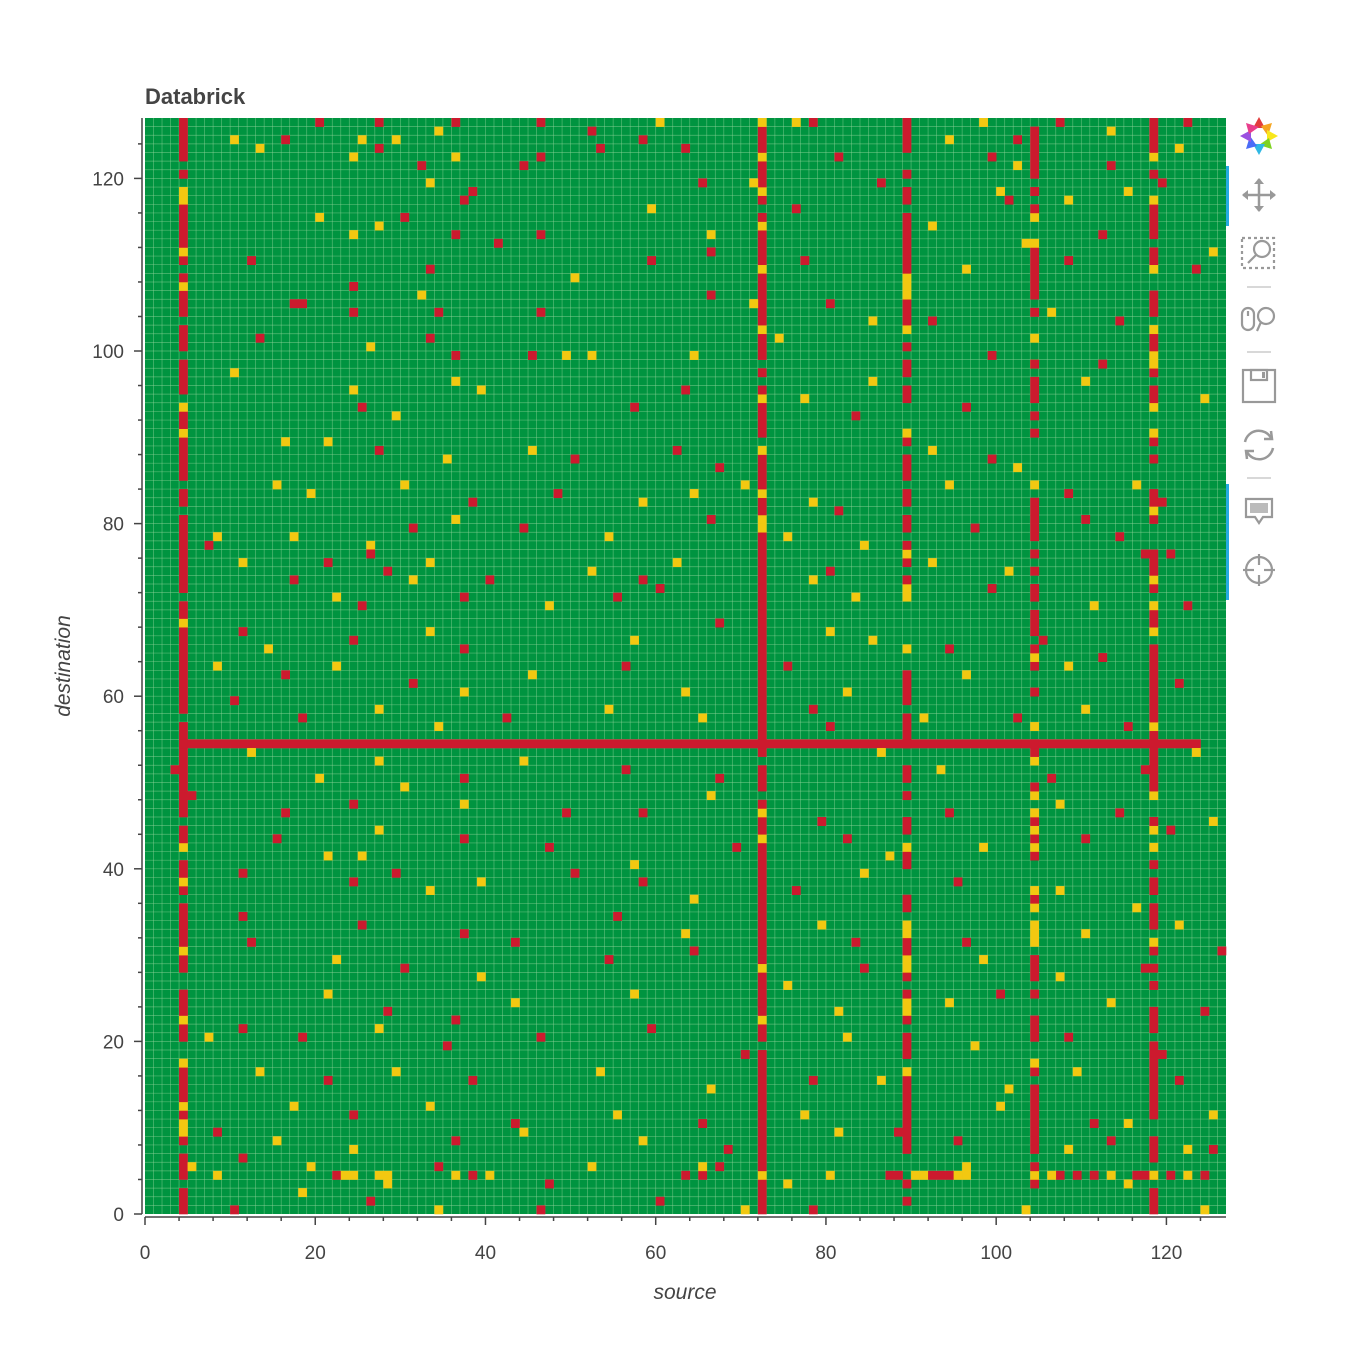 This screenshot has height=1346, width=1346. I want to click on wheel-zoom-icon, so click(1258, 319).